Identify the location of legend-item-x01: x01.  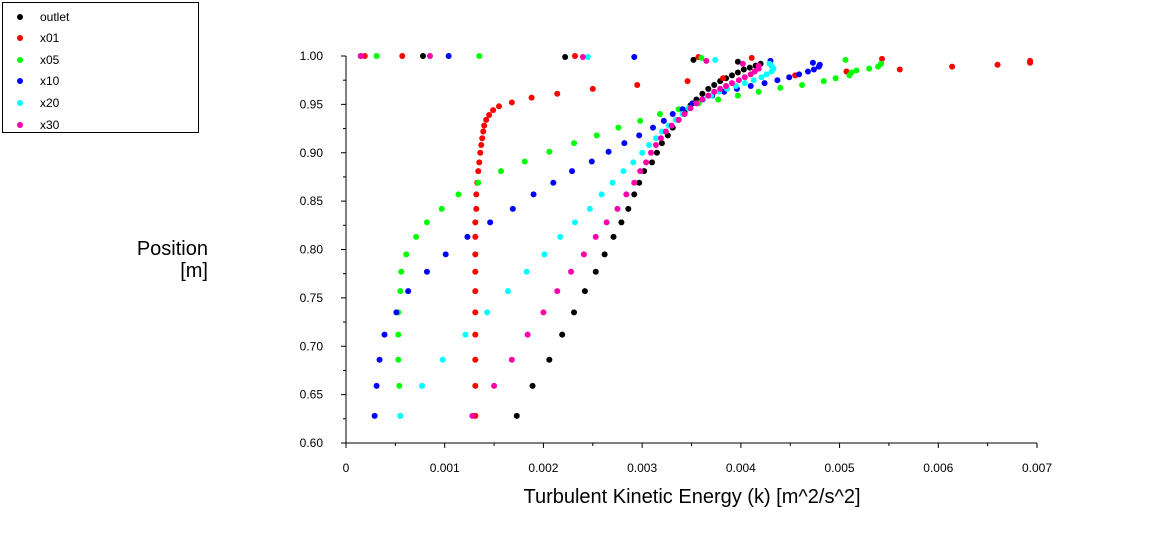
(38, 38).